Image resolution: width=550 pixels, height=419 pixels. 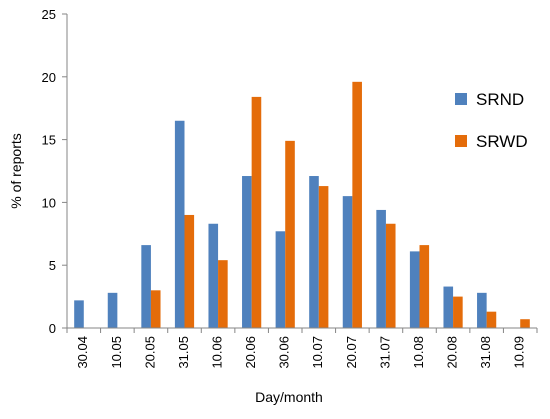 What do you see at coordinates (49, 77) in the screenshot?
I see `y-tick-label: 20` at bounding box center [49, 77].